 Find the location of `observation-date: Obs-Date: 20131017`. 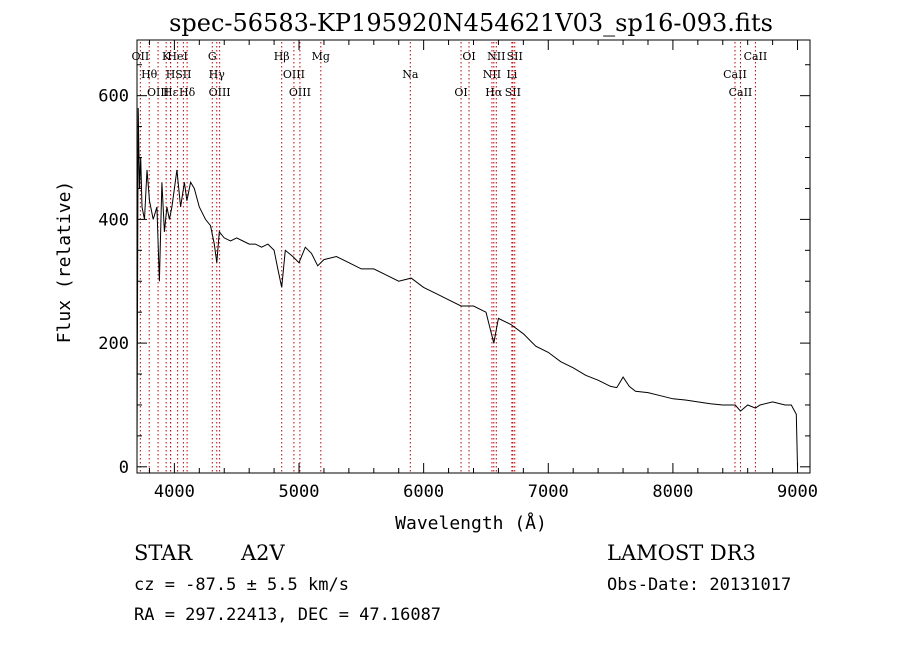

observation-date: Obs-Date: 20131017 is located at coordinates (699, 585).